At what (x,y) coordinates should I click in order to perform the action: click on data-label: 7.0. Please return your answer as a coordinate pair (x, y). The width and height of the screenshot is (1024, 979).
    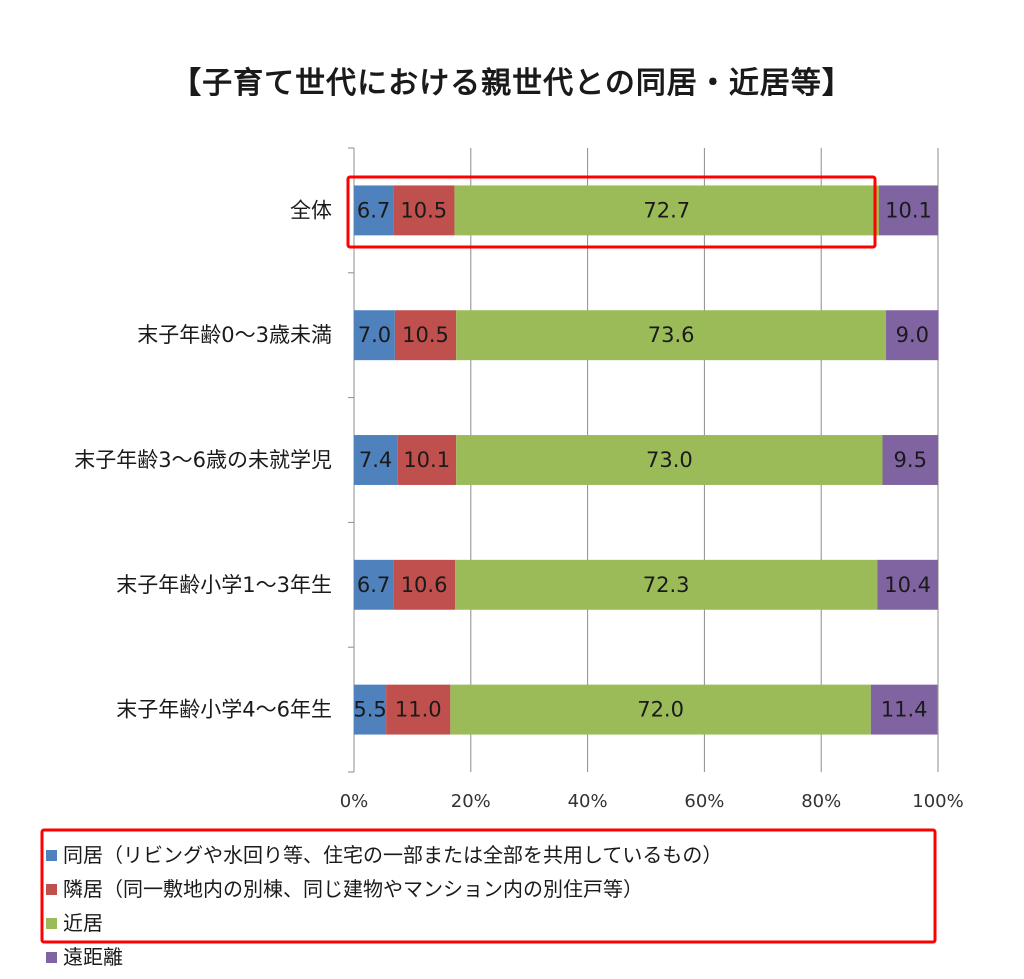
    Looking at the image, I should click on (374, 335).